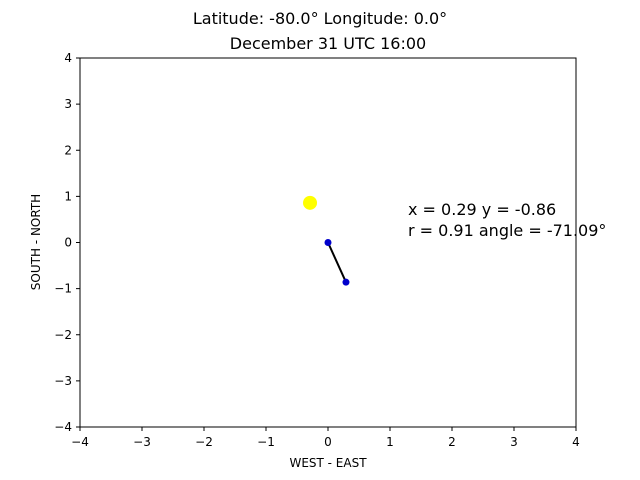 The image size is (640, 480). What do you see at coordinates (576, 442) in the screenshot?
I see `x-tick-label: 4` at bounding box center [576, 442].